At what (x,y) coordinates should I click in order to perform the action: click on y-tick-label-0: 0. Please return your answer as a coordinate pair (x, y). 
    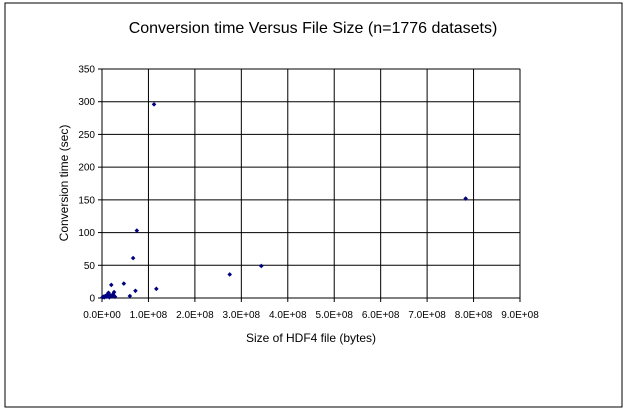
    Looking at the image, I should click on (92, 299).